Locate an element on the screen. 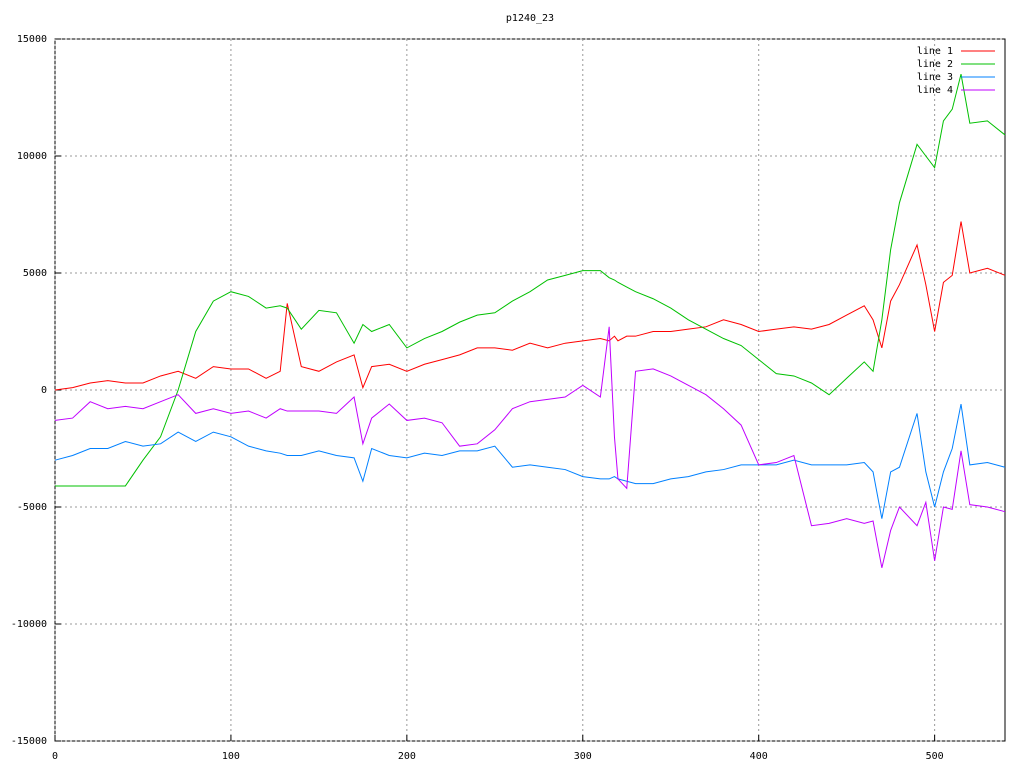 The height and width of the screenshot is (768, 1024). y-tick-label: -5000 is located at coordinates (32, 507).